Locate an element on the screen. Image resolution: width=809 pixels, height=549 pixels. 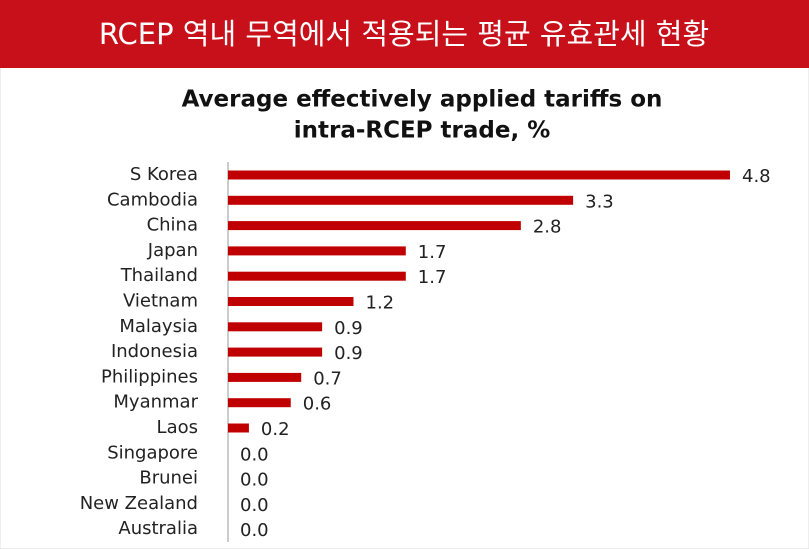
category-label: Myanmar is located at coordinates (155, 402).